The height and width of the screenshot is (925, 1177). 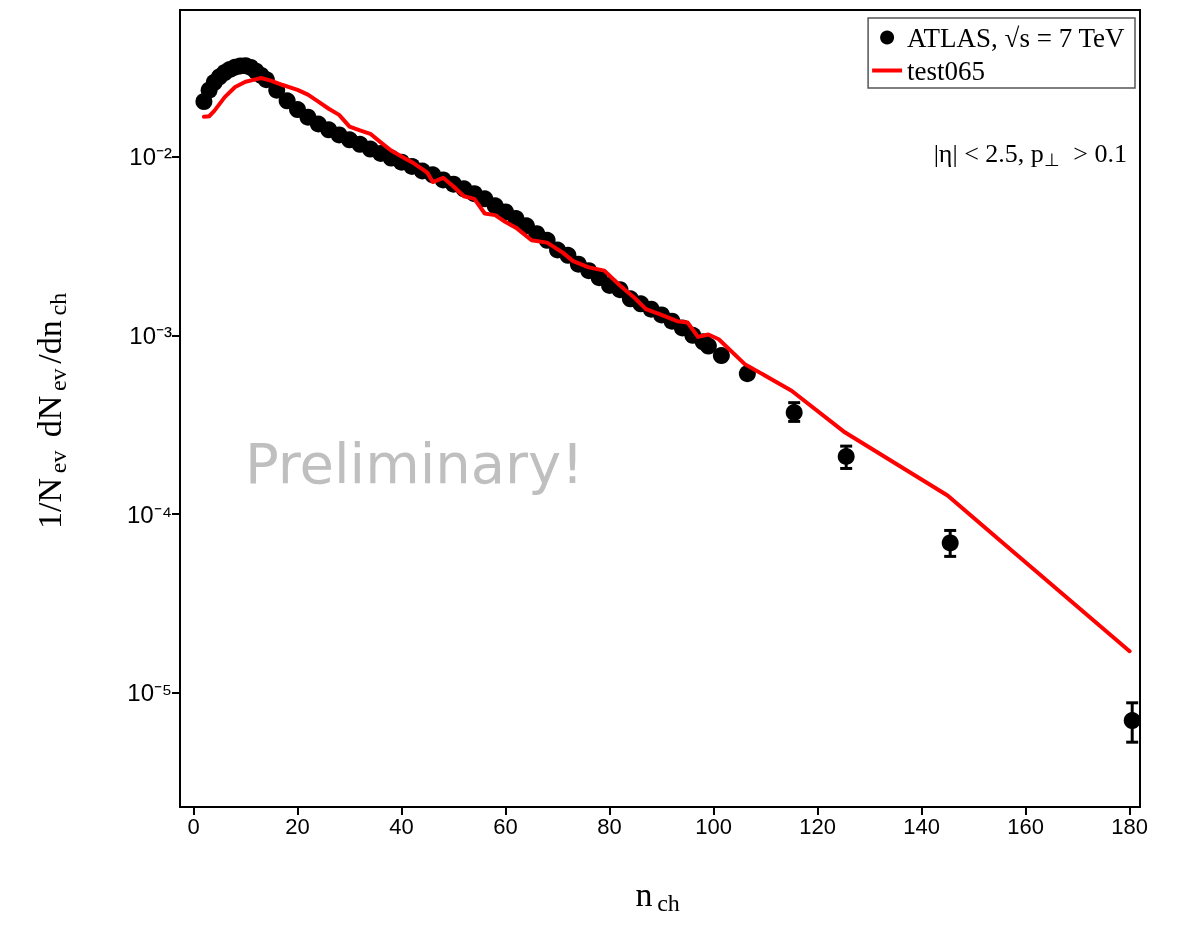 What do you see at coordinates (149, 514) in the screenshot?
I see `y-tick-label: 10⁻⁴` at bounding box center [149, 514].